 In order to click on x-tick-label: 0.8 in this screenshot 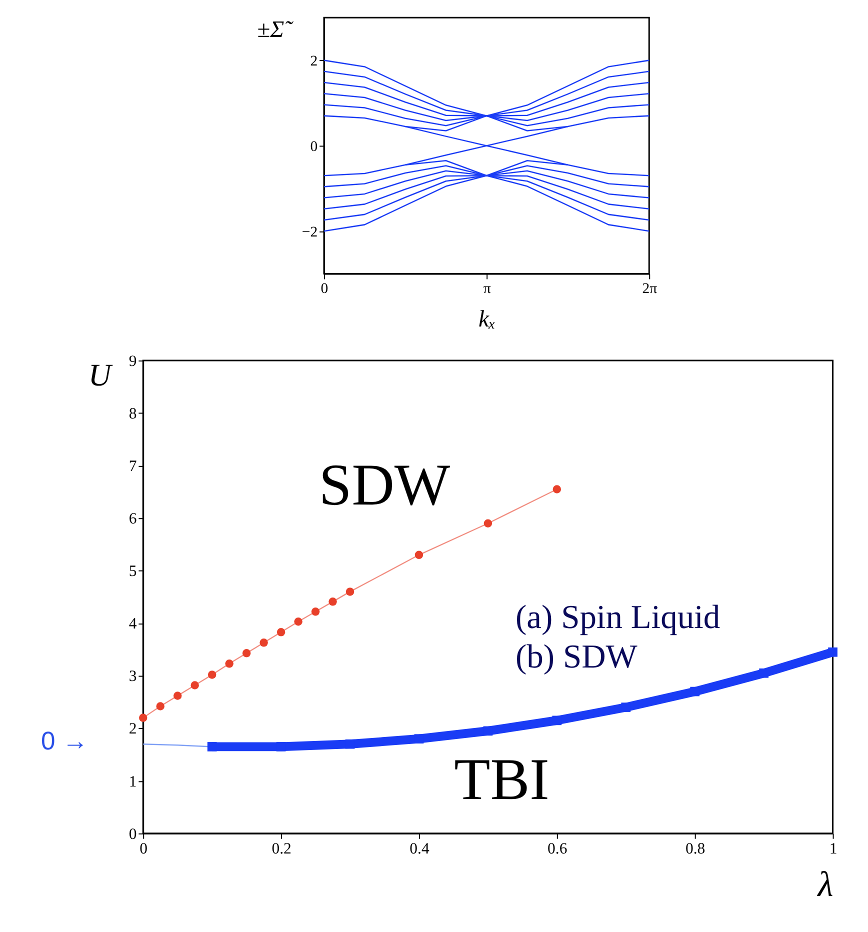, I will do `click(695, 849)`.